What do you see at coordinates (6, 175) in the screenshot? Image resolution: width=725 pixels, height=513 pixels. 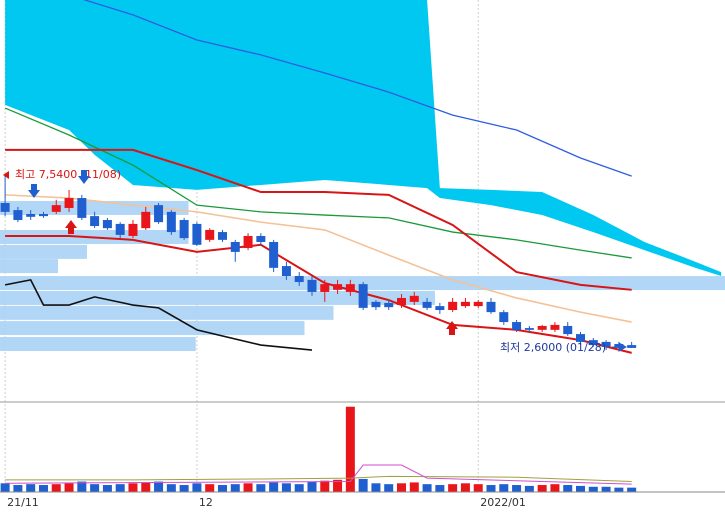 I see `high-arrow` at bounding box center [6, 175].